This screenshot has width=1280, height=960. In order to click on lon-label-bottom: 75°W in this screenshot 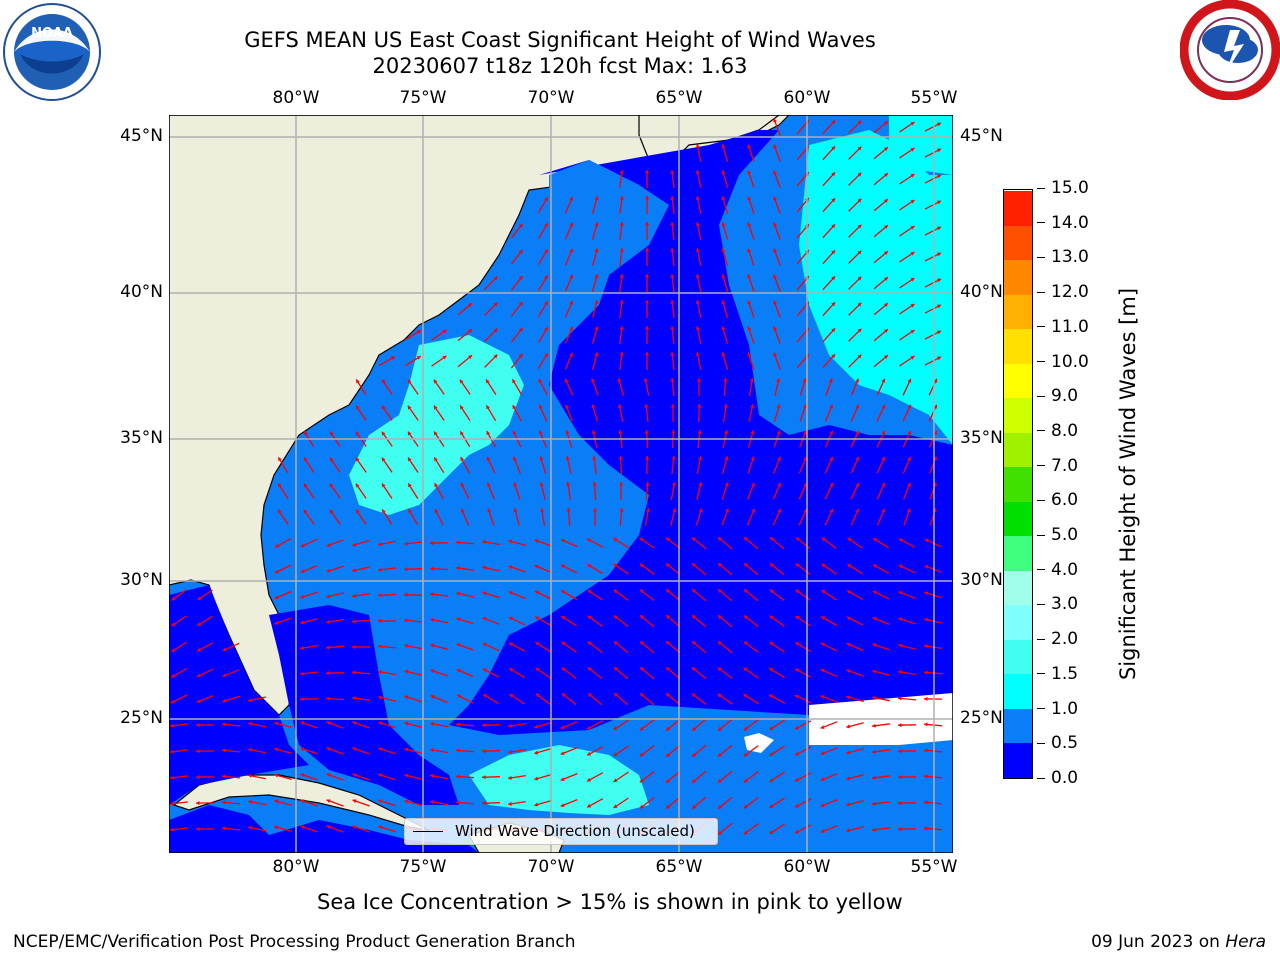, I will do `click(423, 867)`.